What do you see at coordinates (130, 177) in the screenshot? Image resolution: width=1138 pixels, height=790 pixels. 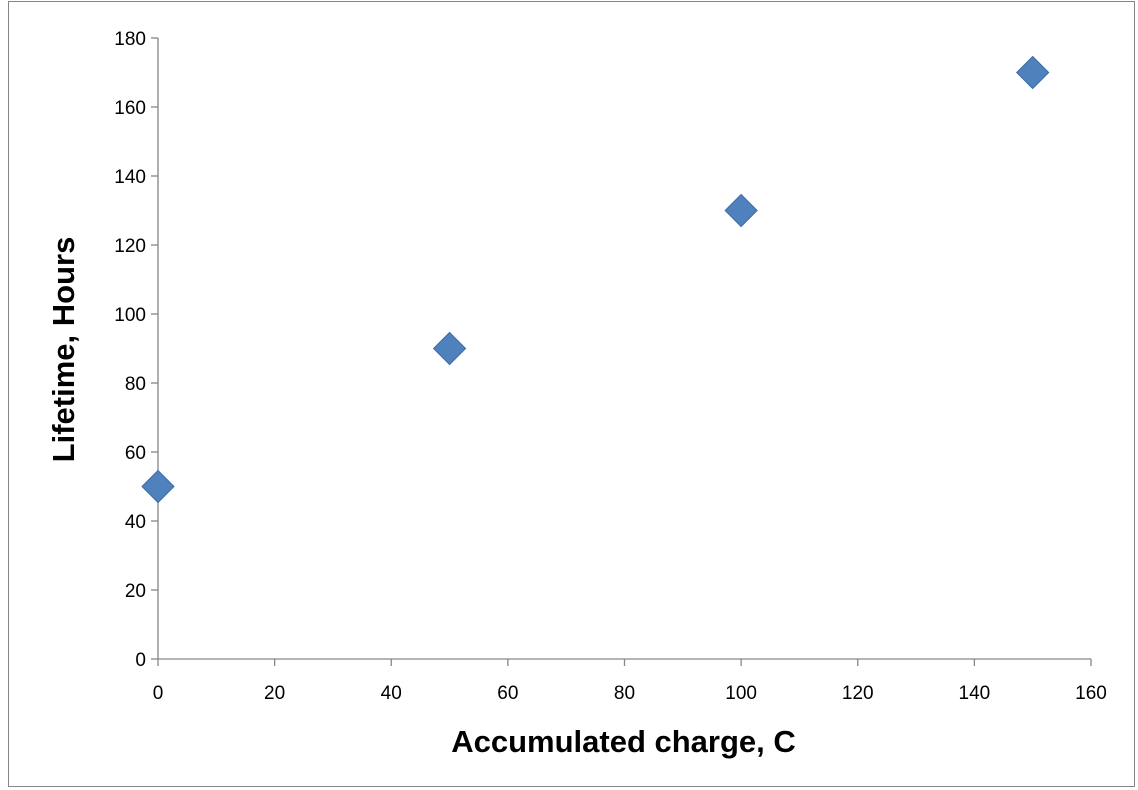 I see `y-tick-label: 140` at bounding box center [130, 177].